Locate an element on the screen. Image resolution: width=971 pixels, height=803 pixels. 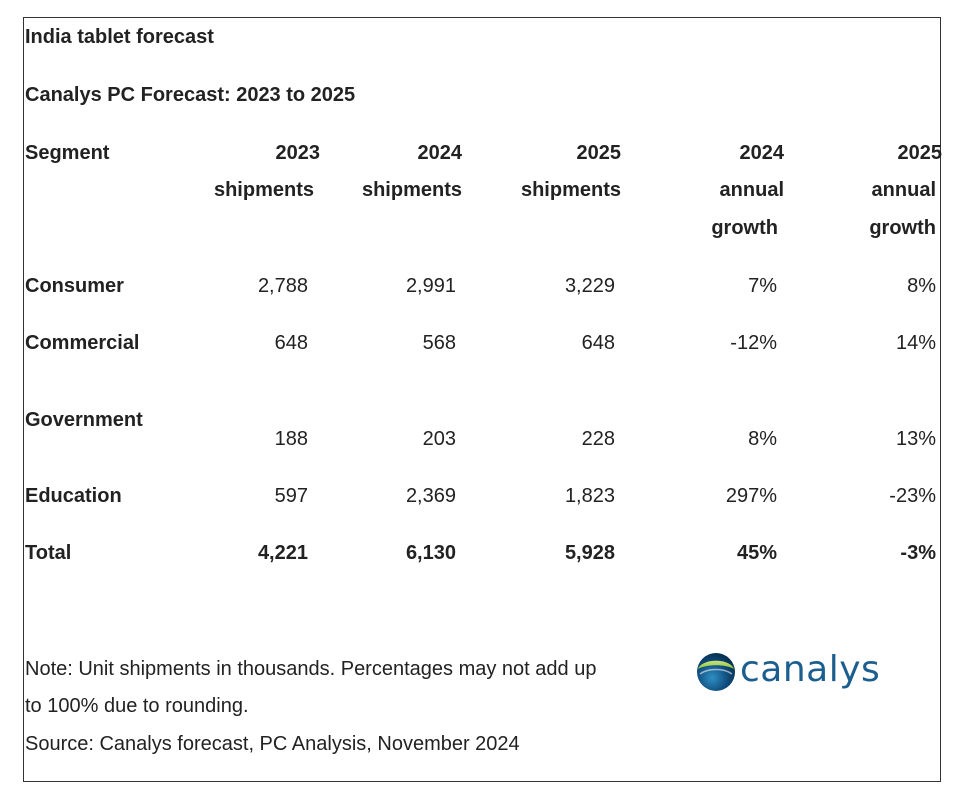
cell-total-growth-2024: 45% is located at coordinates (756, 553).